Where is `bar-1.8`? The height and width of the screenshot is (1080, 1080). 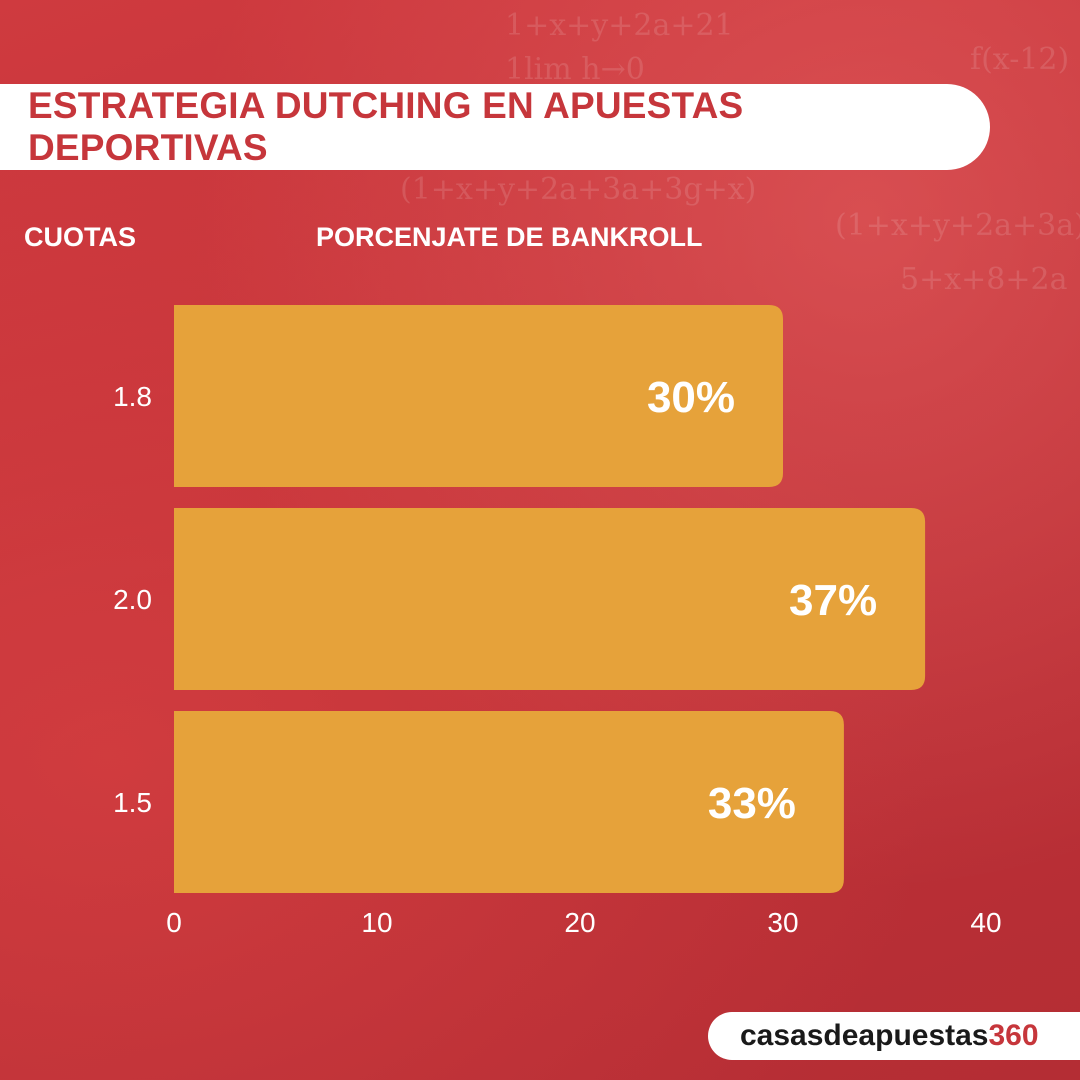 bar-1.8 is located at coordinates (478, 396).